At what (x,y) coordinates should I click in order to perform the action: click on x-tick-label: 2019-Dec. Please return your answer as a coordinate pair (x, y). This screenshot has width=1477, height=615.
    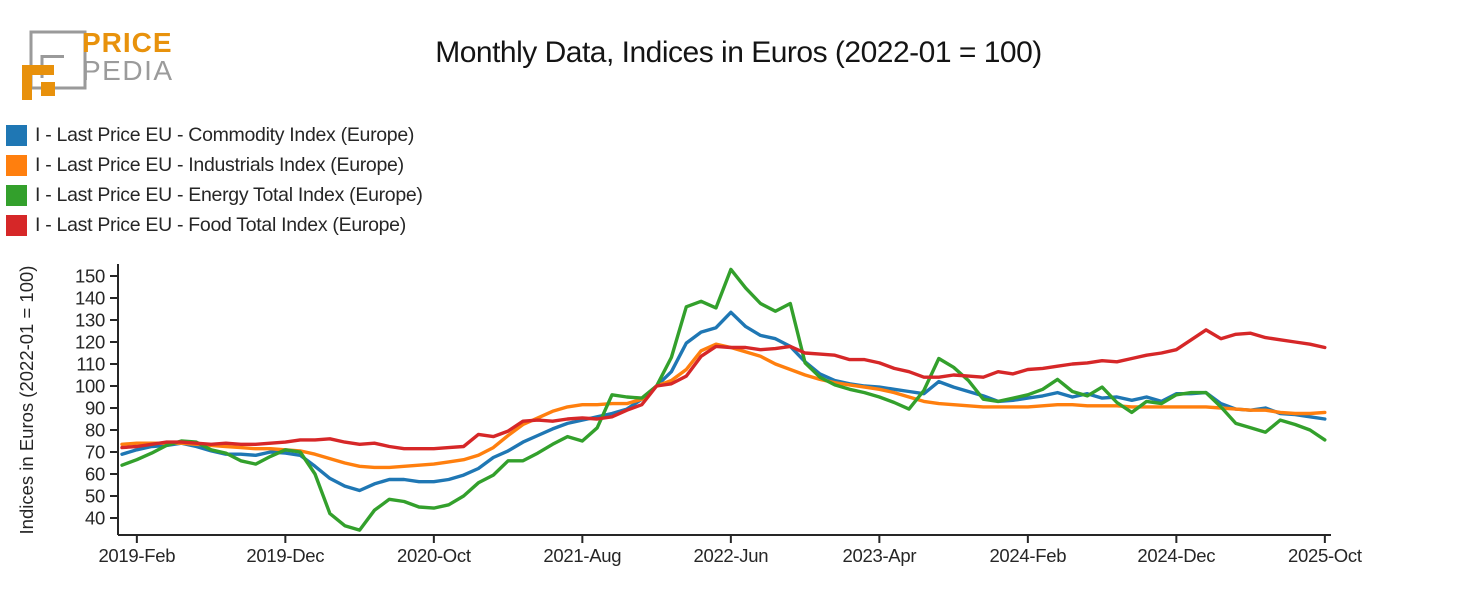
    Looking at the image, I should click on (285, 555).